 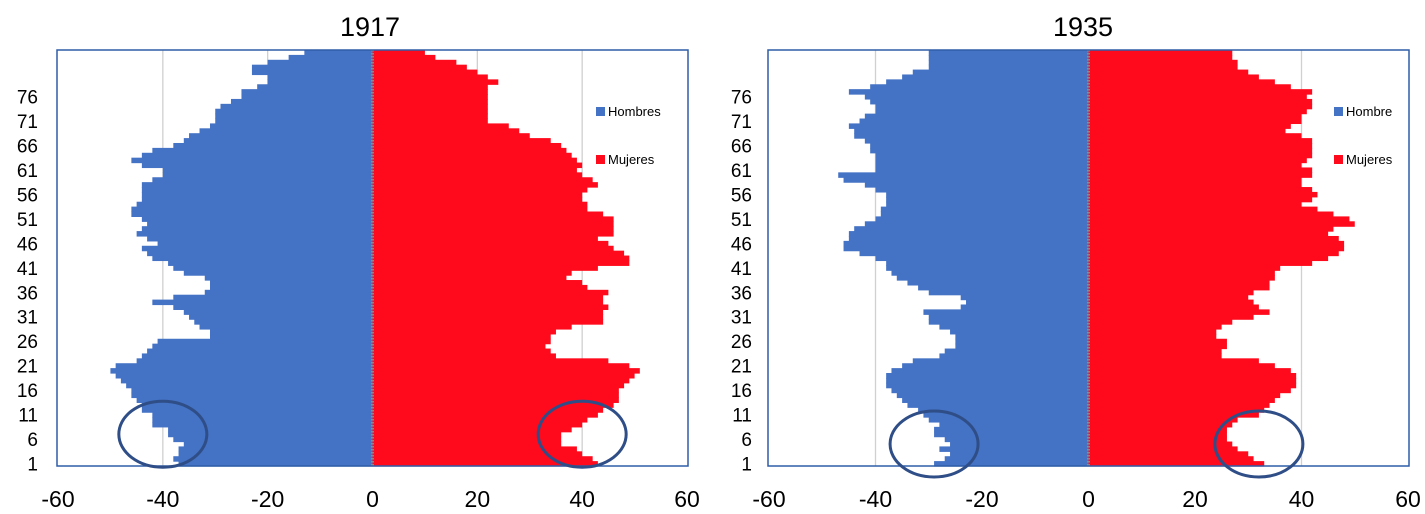 What do you see at coordinates (1369, 111) in the screenshot?
I see `legend-label: Hombre` at bounding box center [1369, 111].